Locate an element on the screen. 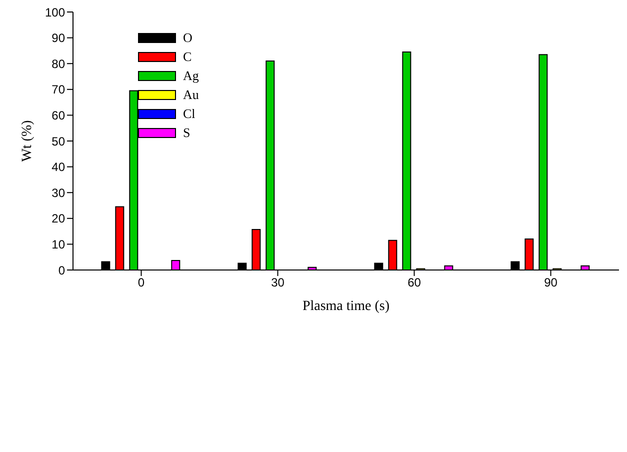  y-axis-title: Wt (%) is located at coordinates (27, 141).